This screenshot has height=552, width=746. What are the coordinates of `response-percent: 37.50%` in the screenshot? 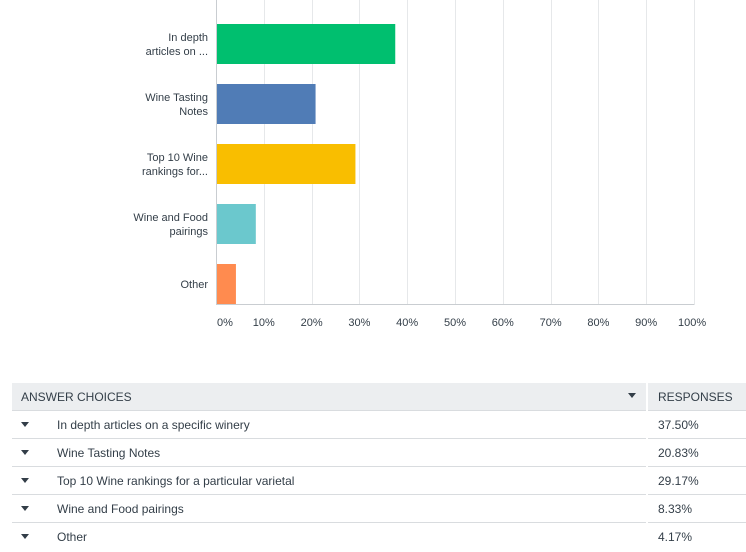 It's located at (696, 424).